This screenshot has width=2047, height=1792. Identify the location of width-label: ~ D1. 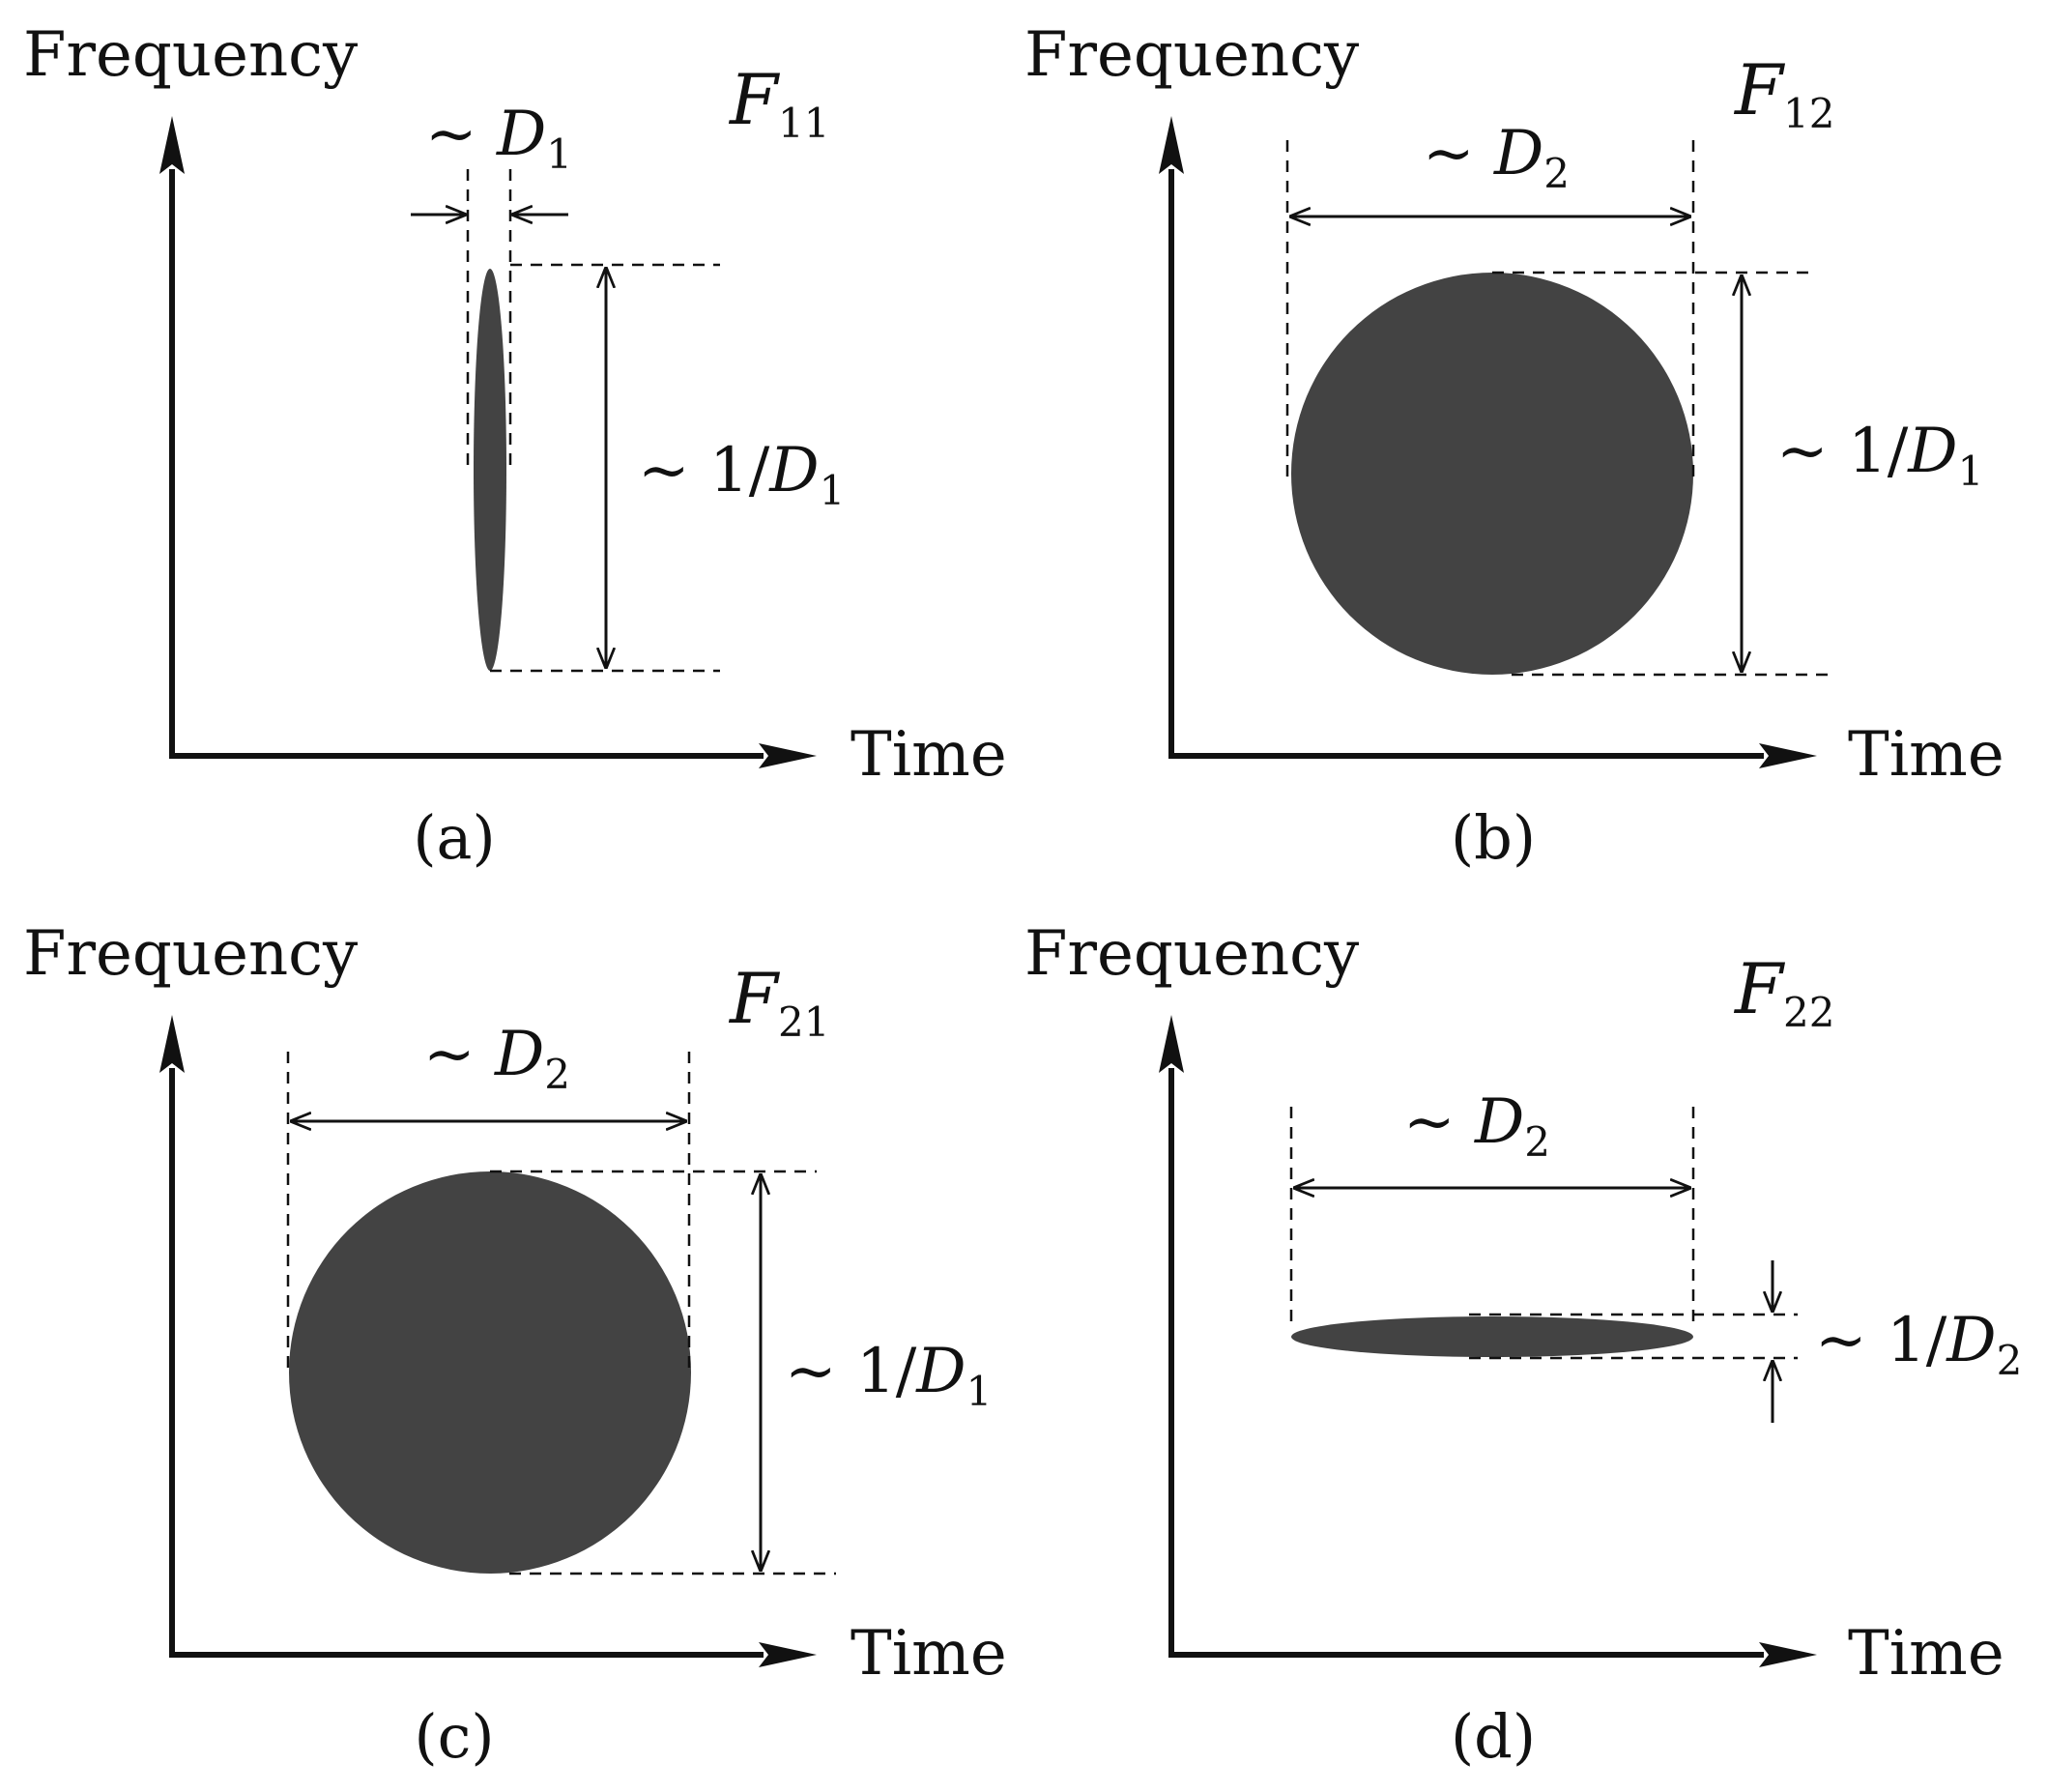
(499, 138).